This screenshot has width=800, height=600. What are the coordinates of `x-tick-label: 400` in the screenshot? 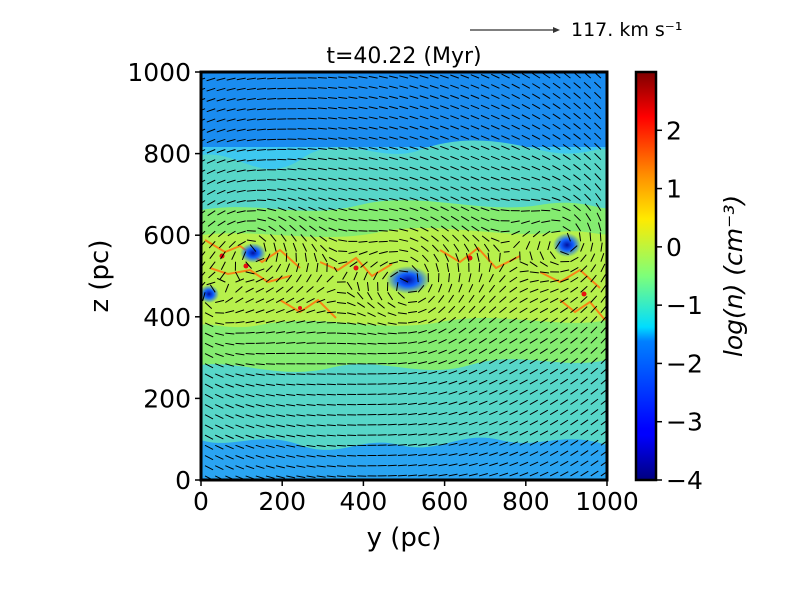 It's located at (364, 501).